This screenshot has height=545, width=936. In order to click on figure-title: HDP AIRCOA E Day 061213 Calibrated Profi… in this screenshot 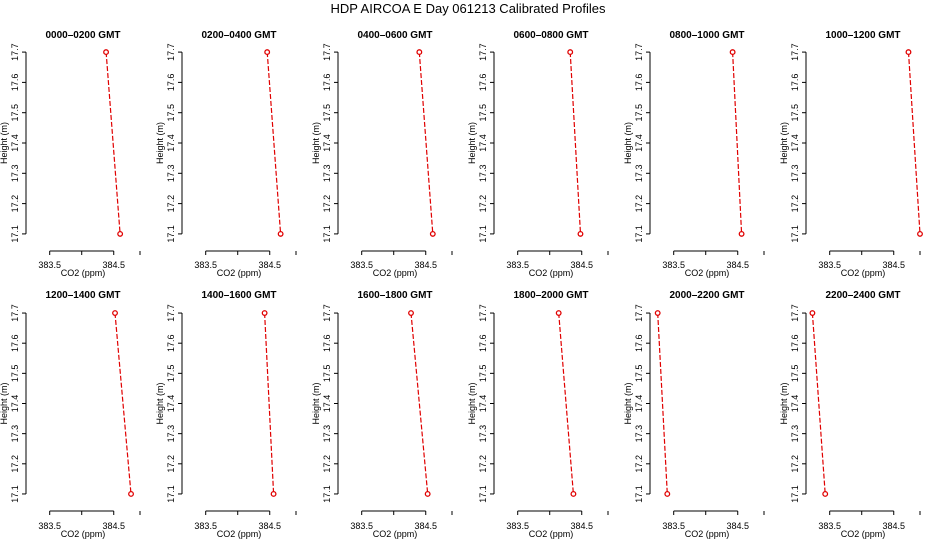, I will do `click(468, 8)`.